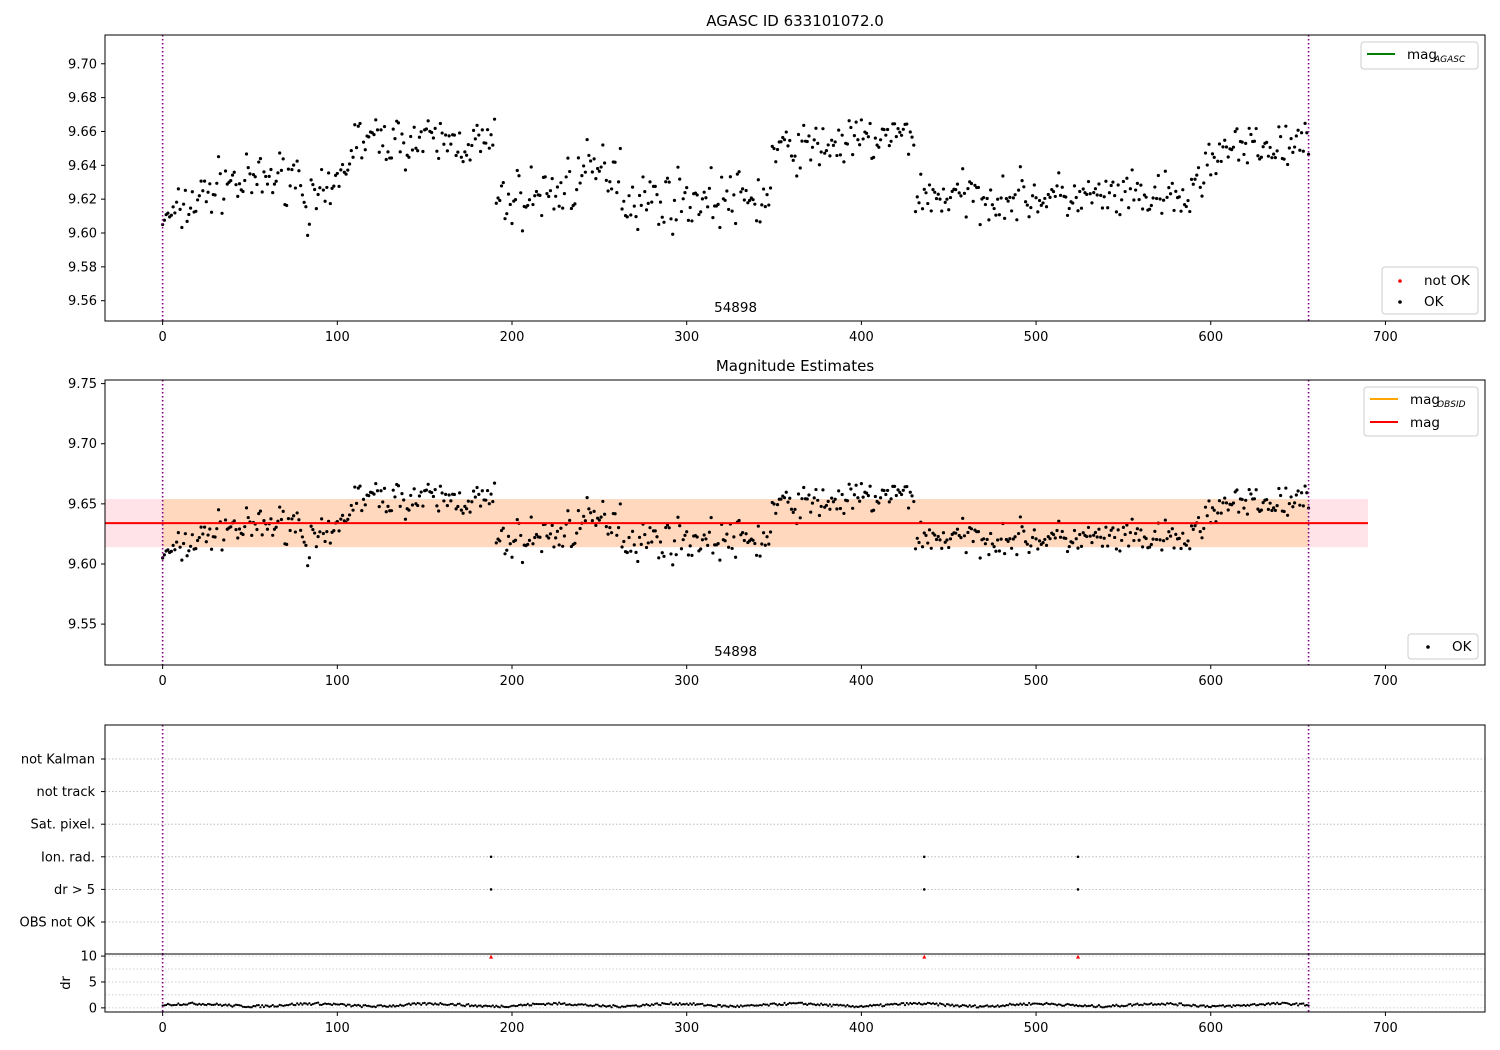 Image resolution: width=1500 pixels, height=1050 pixels. What do you see at coordinates (82, 267) in the screenshot?
I see `panel1-ytick-label: 9.58` at bounding box center [82, 267].